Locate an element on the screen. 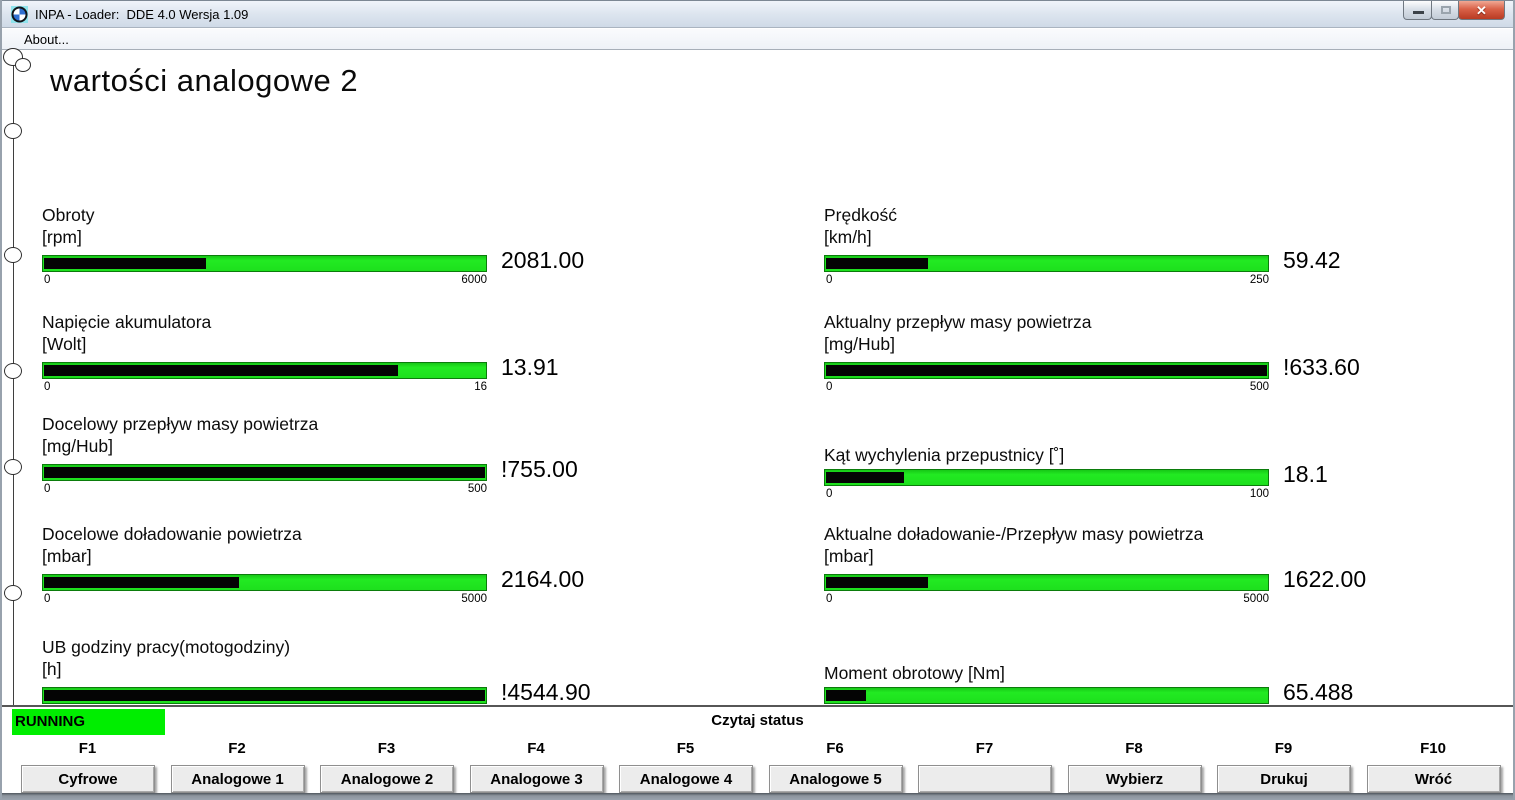 This screenshot has width=1515, height=800. gauge-value: 13.91 is located at coordinates (530, 367).